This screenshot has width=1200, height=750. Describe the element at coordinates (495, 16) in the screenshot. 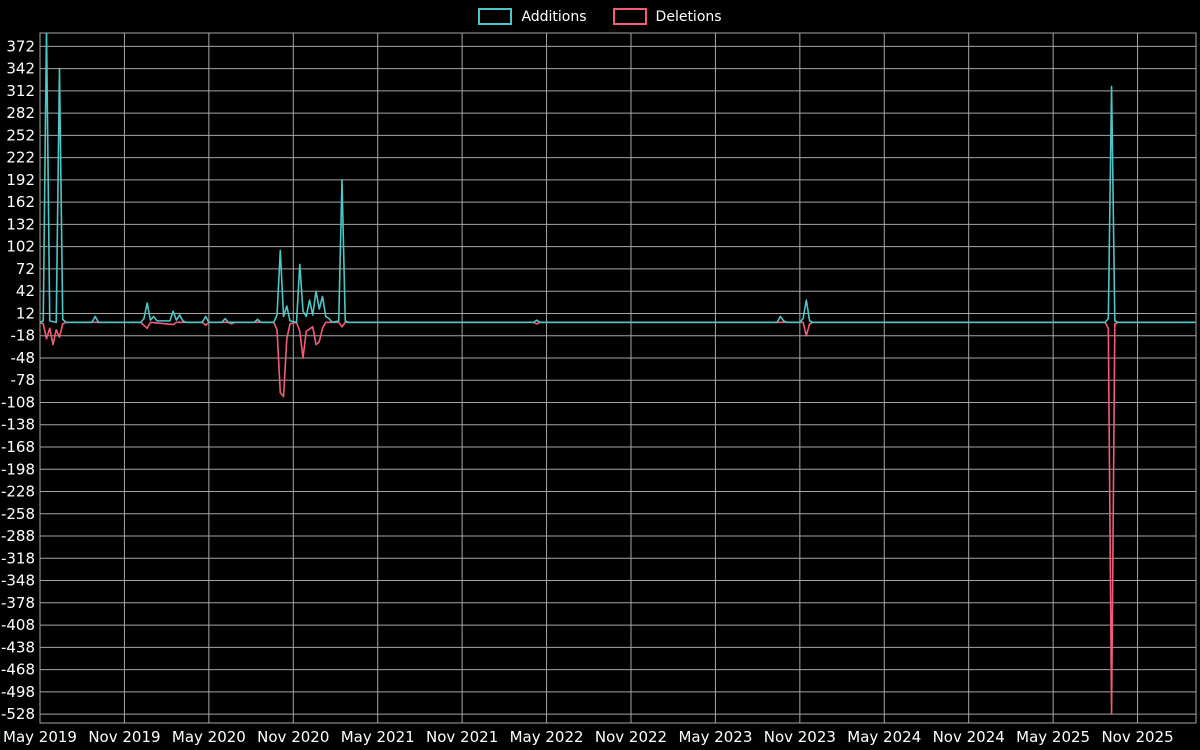

I see `additions-swatch-icon` at that location.